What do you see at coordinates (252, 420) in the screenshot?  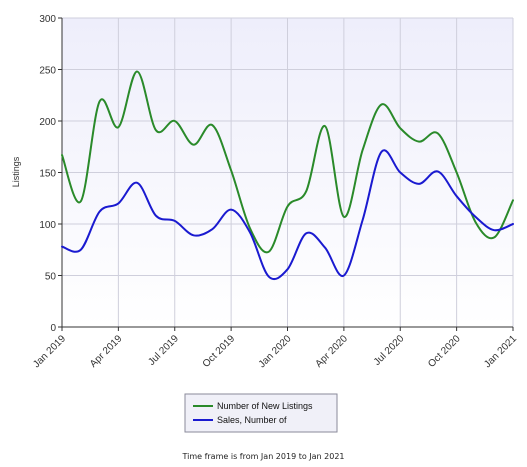 I see `legend-label-sales: Sales, Number of` at bounding box center [252, 420].